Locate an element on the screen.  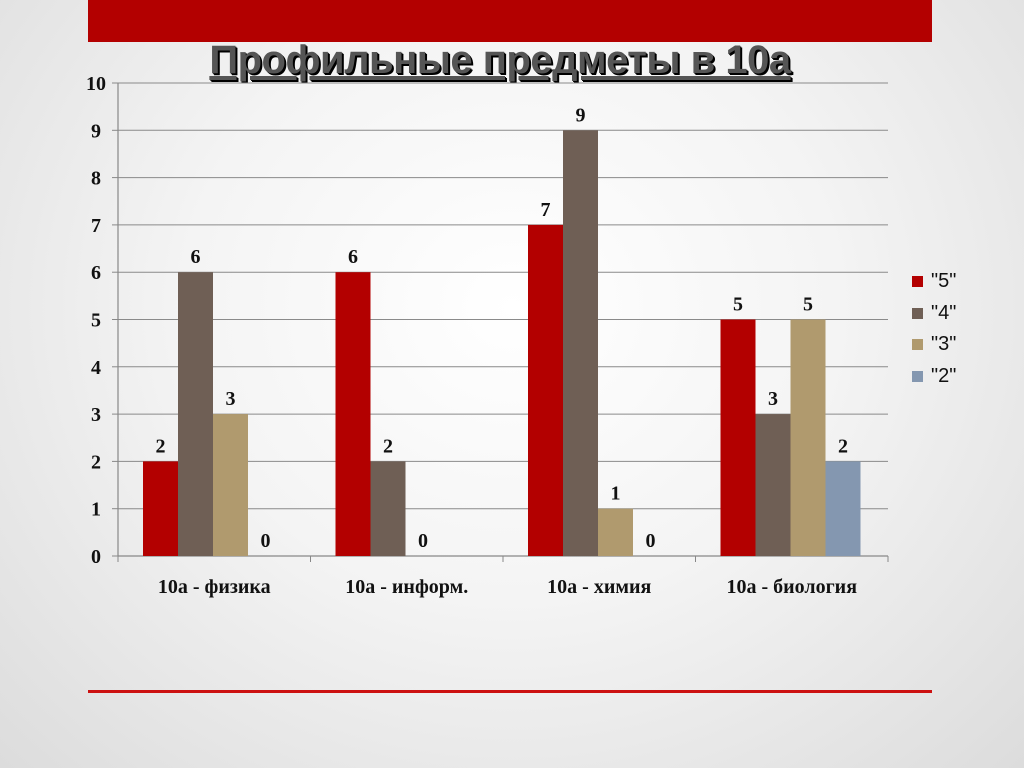
y-tick-label: 3 is located at coordinates (96, 415).